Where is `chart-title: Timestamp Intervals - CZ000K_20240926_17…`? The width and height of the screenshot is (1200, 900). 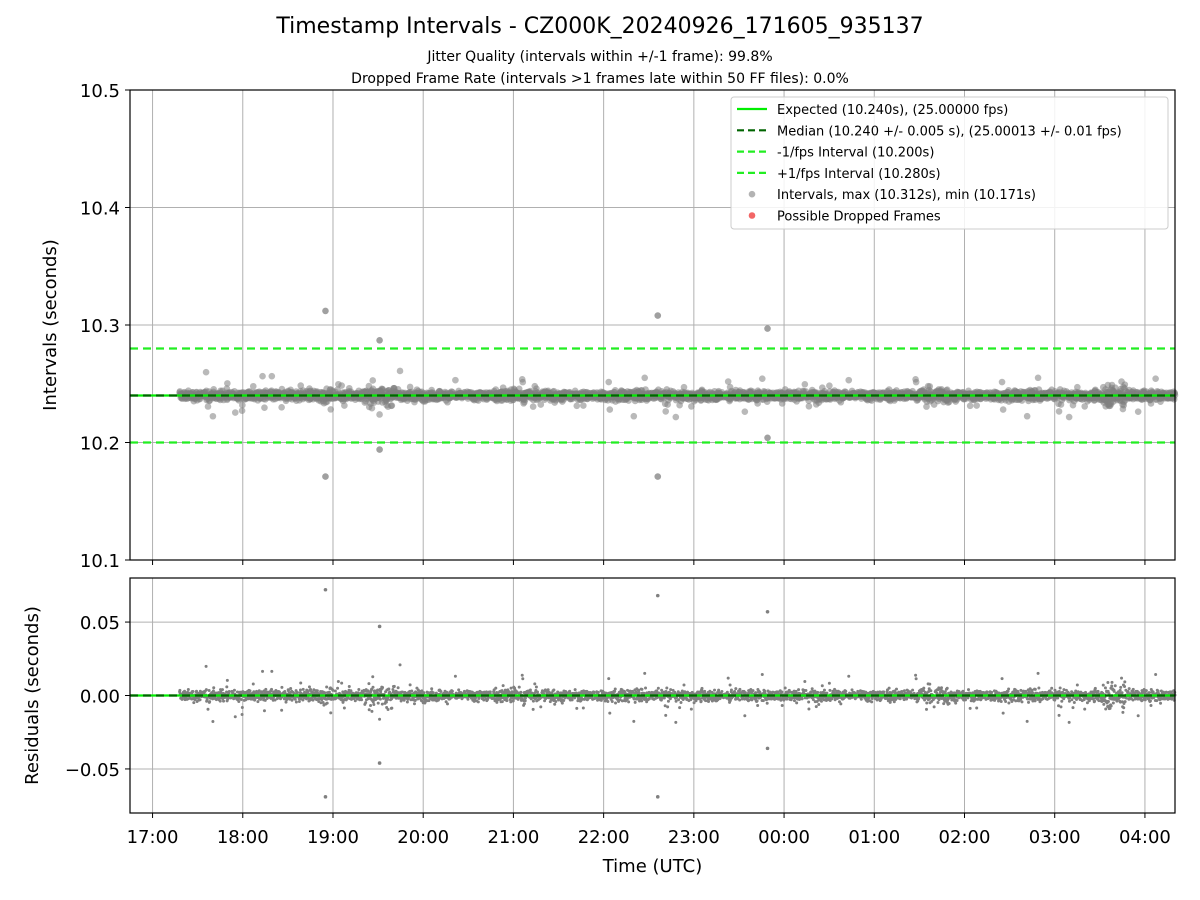
chart-title: Timestamp Intervals - CZ000K_20240926_17… is located at coordinates (600, 26).